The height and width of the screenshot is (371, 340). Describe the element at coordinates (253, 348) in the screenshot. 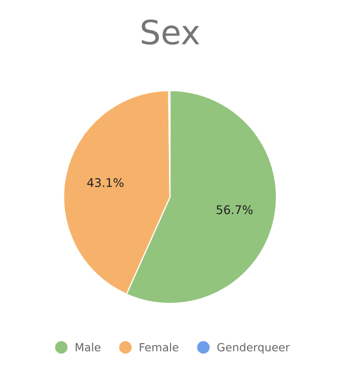

I see `legend-label: Genderqueer` at that location.